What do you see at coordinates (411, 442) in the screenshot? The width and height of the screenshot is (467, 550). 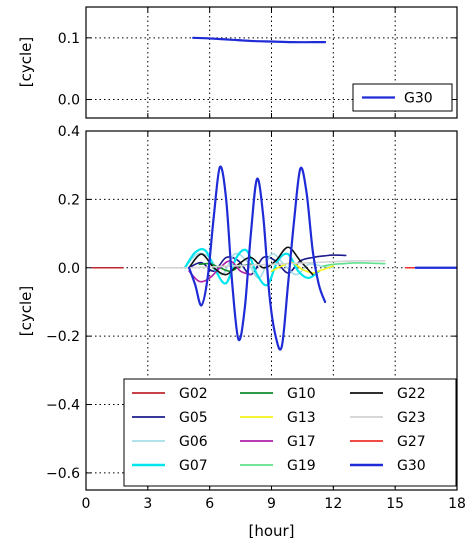 I see `legend-label-g27: G27` at bounding box center [411, 442].